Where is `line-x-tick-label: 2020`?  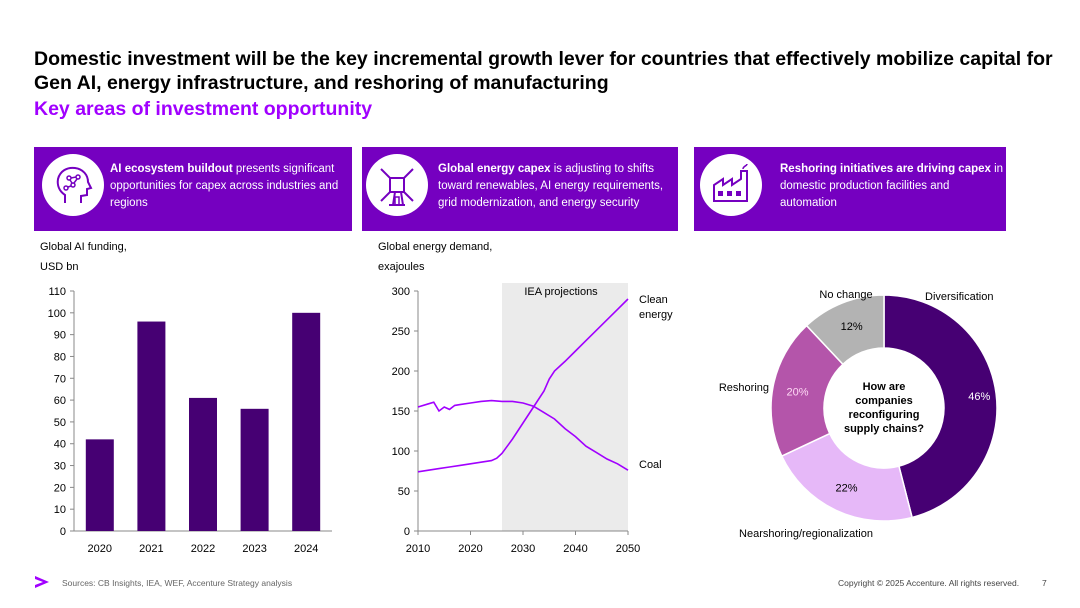 line-x-tick-label: 2020 is located at coordinates (470, 549).